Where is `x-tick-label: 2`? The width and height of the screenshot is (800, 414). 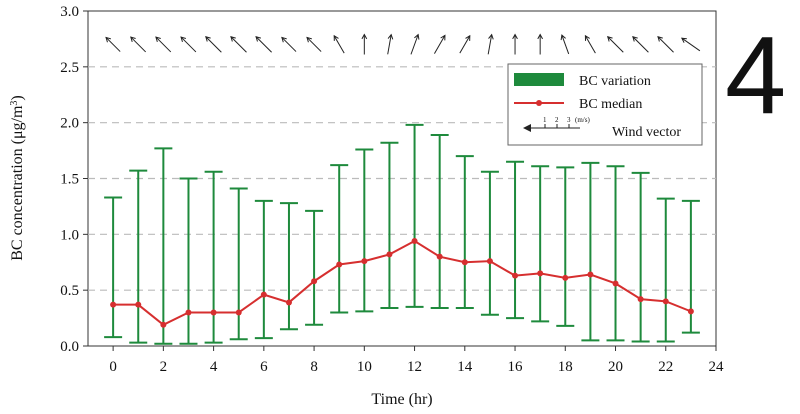 x-tick-label: 2 is located at coordinates (164, 367).